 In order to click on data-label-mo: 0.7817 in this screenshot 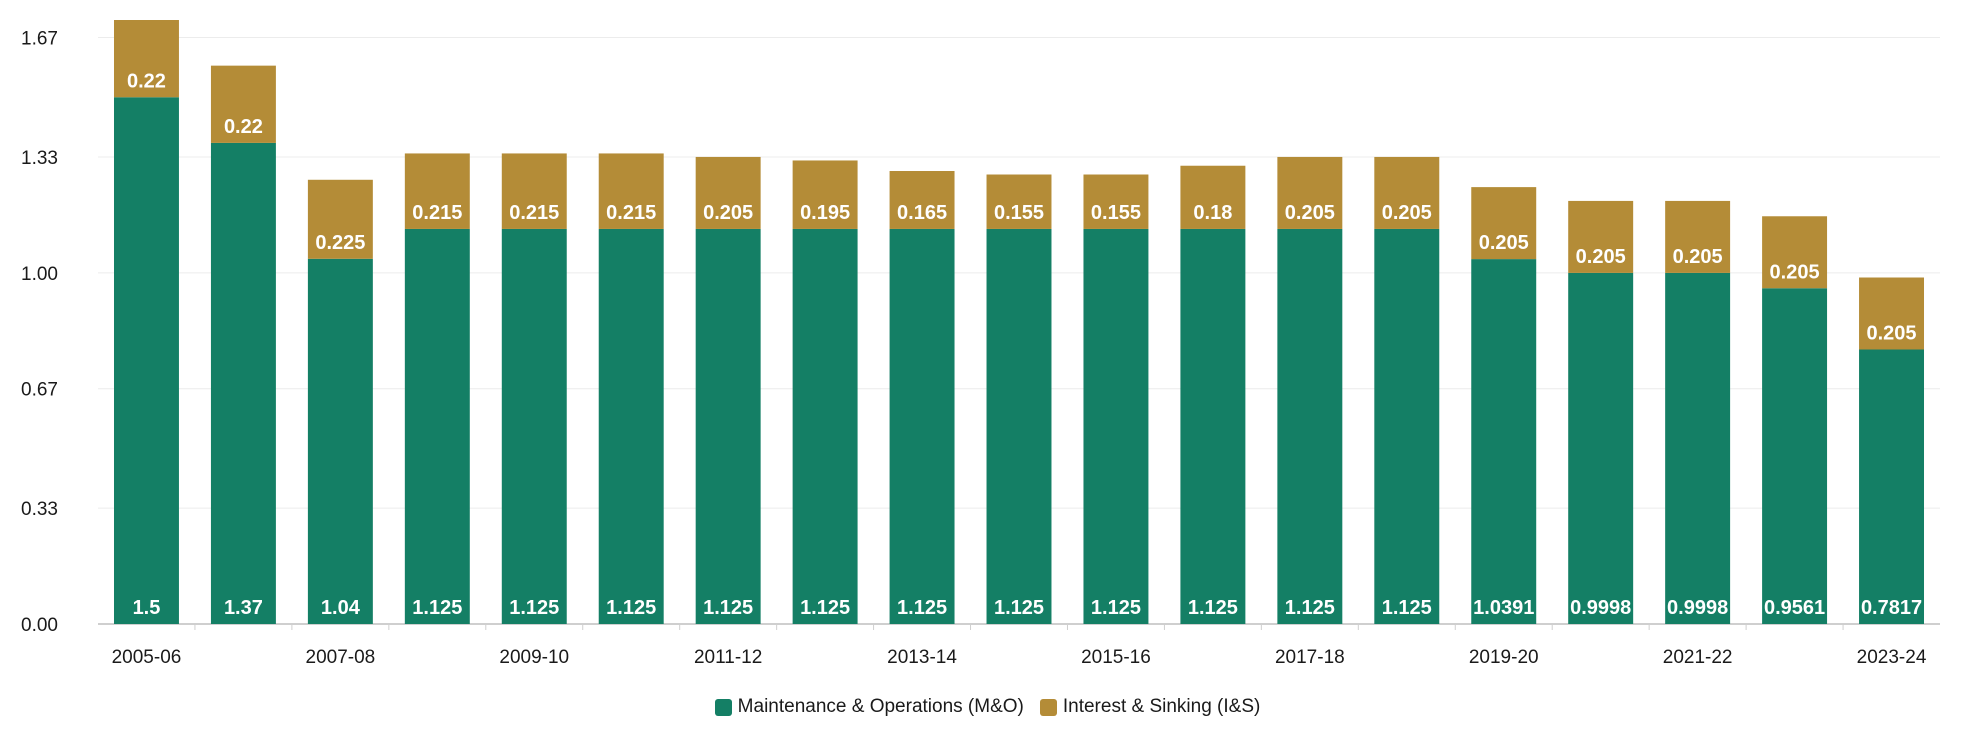, I will do `click(1891, 608)`.